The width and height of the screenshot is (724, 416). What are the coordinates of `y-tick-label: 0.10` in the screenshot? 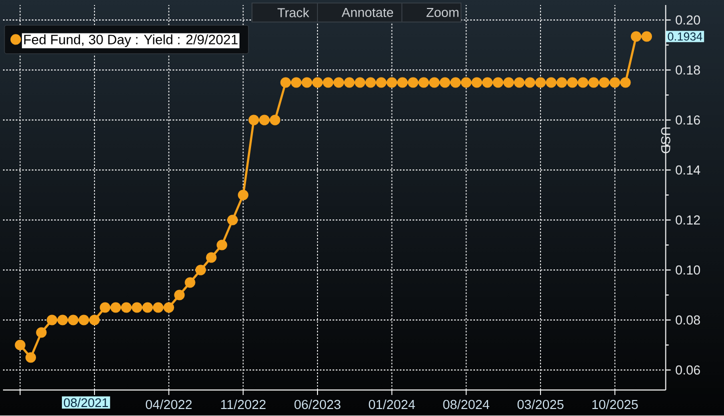 It's located at (688, 270).